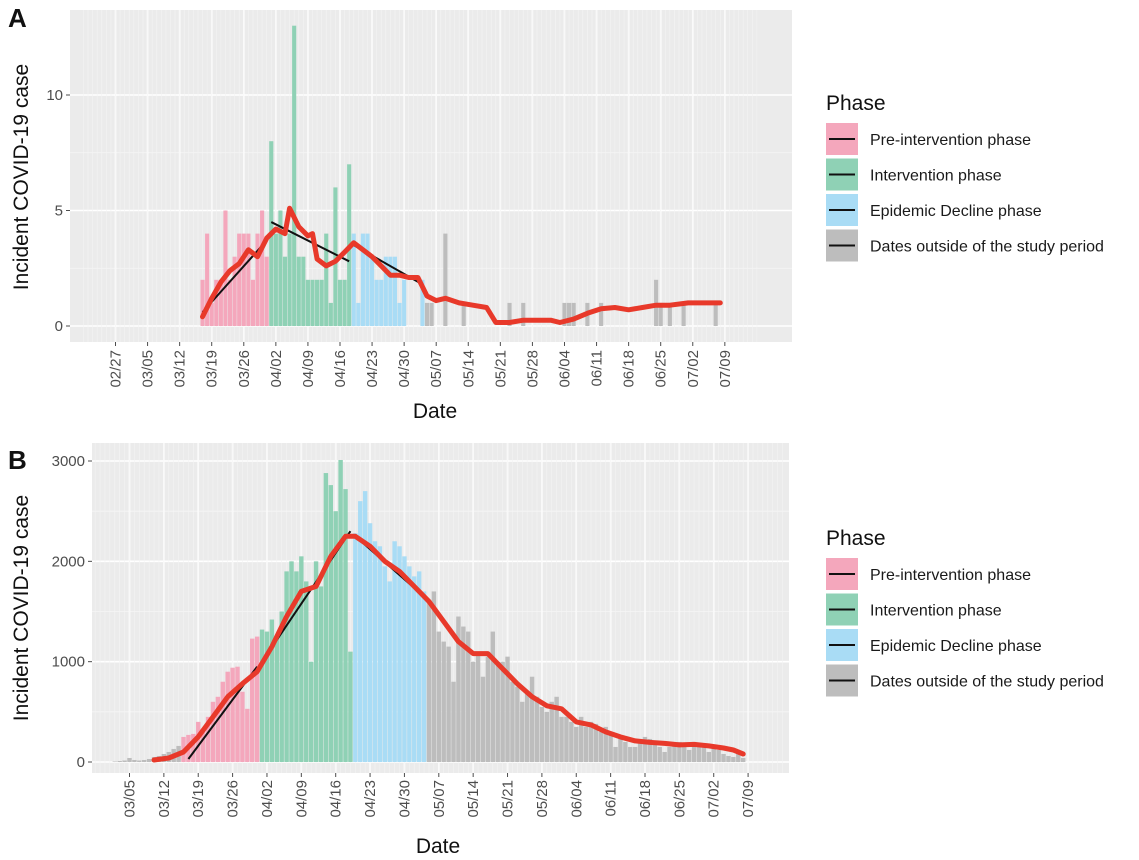 This screenshot has width=1139, height=860. Describe the element at coordinates (611, 798) in the screenshot. I see `x-tick-label: 06/11` at that location.